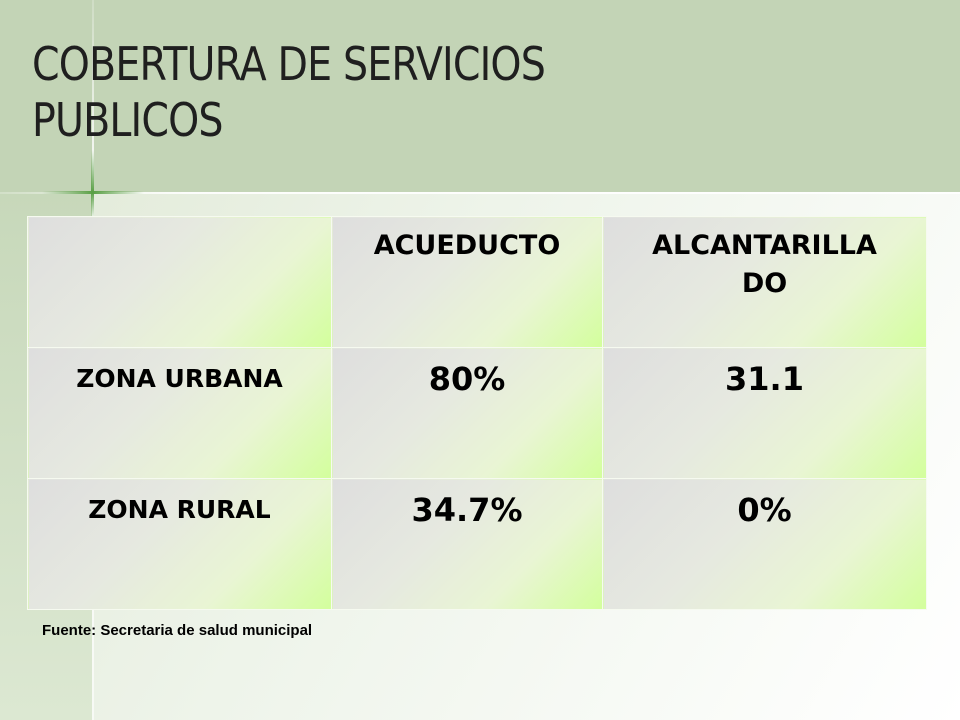 This screenshot has height=720, width=960. I want to click on alcantarillado-value: 0%, so click(764, 510).